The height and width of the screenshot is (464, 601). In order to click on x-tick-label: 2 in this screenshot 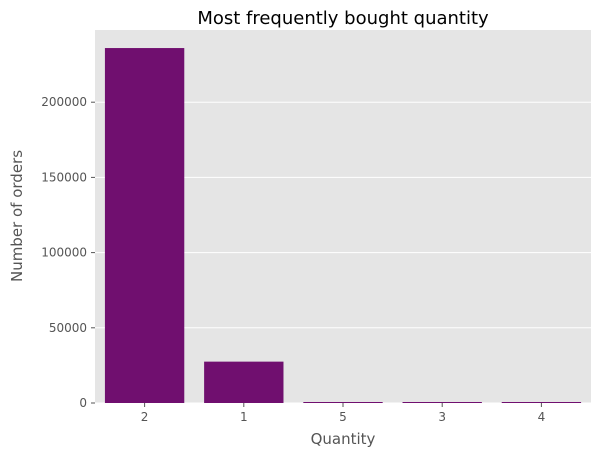, I will do `click(145, 417)`.